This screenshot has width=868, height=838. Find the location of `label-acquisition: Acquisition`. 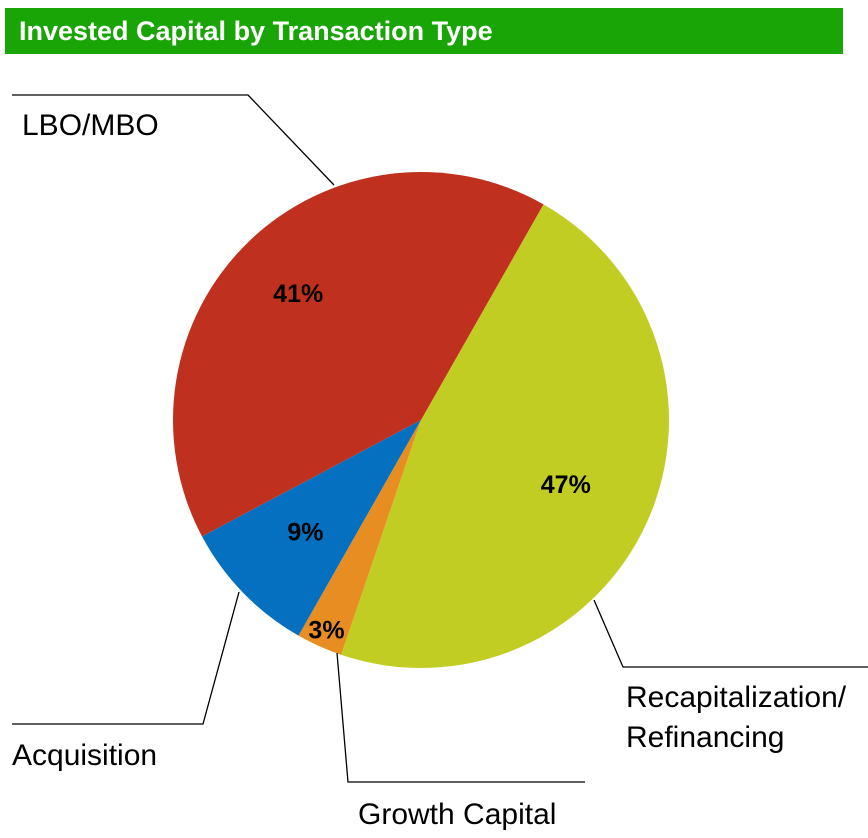

label-acquisition: Acquisition is located at coordinates (85, 755).